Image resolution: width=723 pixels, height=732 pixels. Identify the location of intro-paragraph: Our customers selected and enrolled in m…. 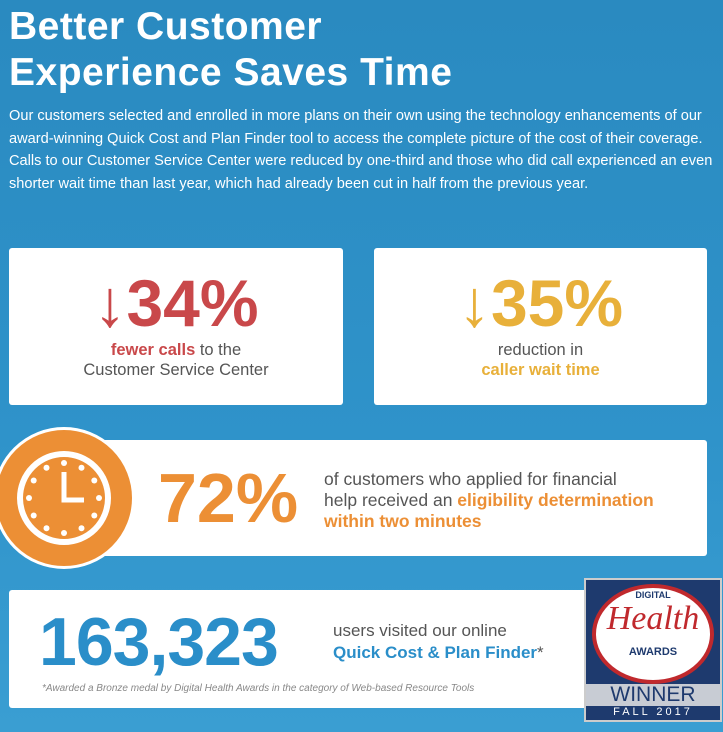
(361, 150).